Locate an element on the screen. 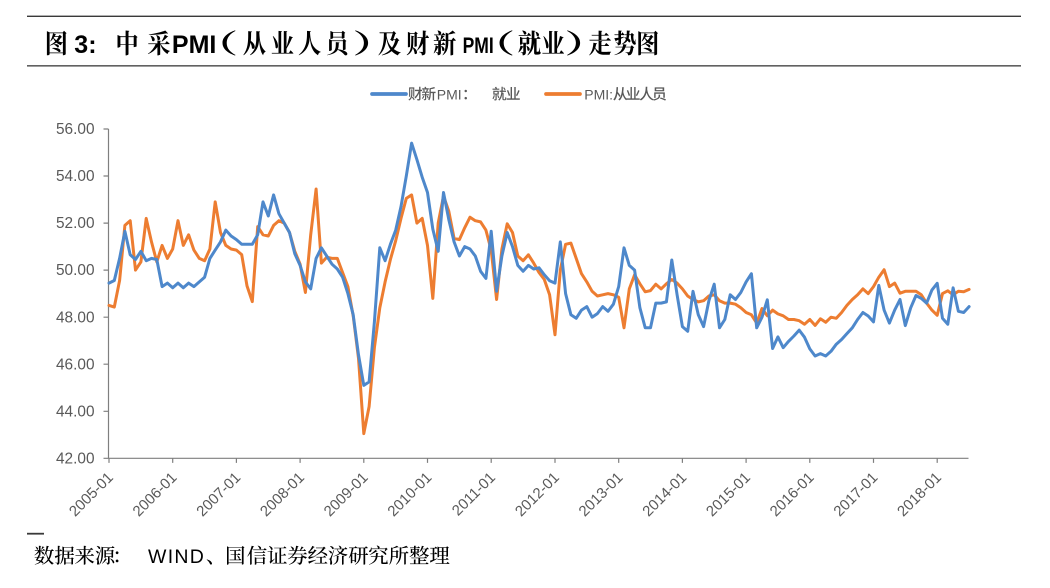  svg-text: 3: is located at coordinates (85, 45).